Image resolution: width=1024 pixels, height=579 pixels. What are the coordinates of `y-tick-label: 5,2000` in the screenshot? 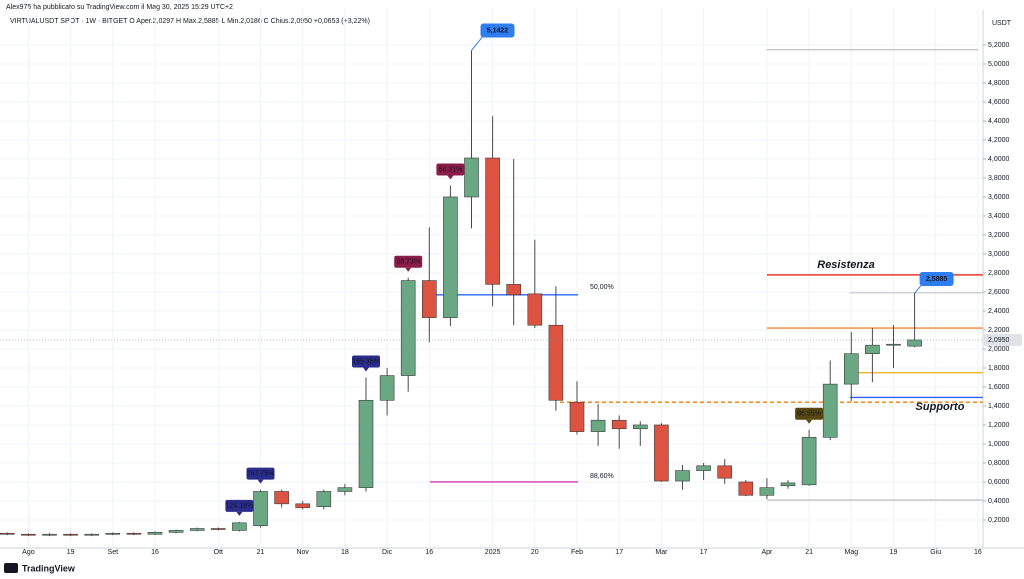 It's located at (999, 45).